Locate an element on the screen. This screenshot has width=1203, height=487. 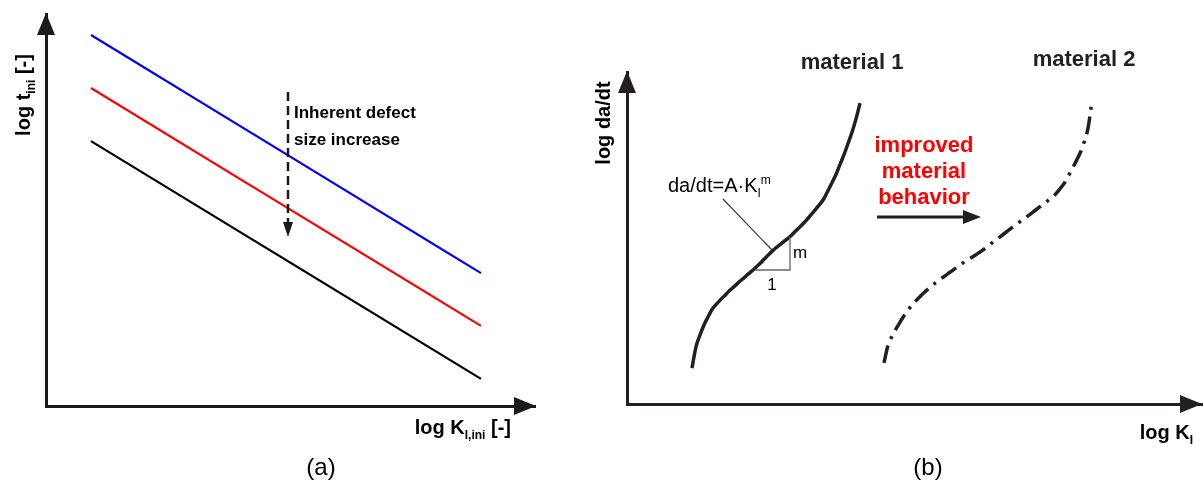
y-axis-title: log da/dt is located at coordinates (603, 123).